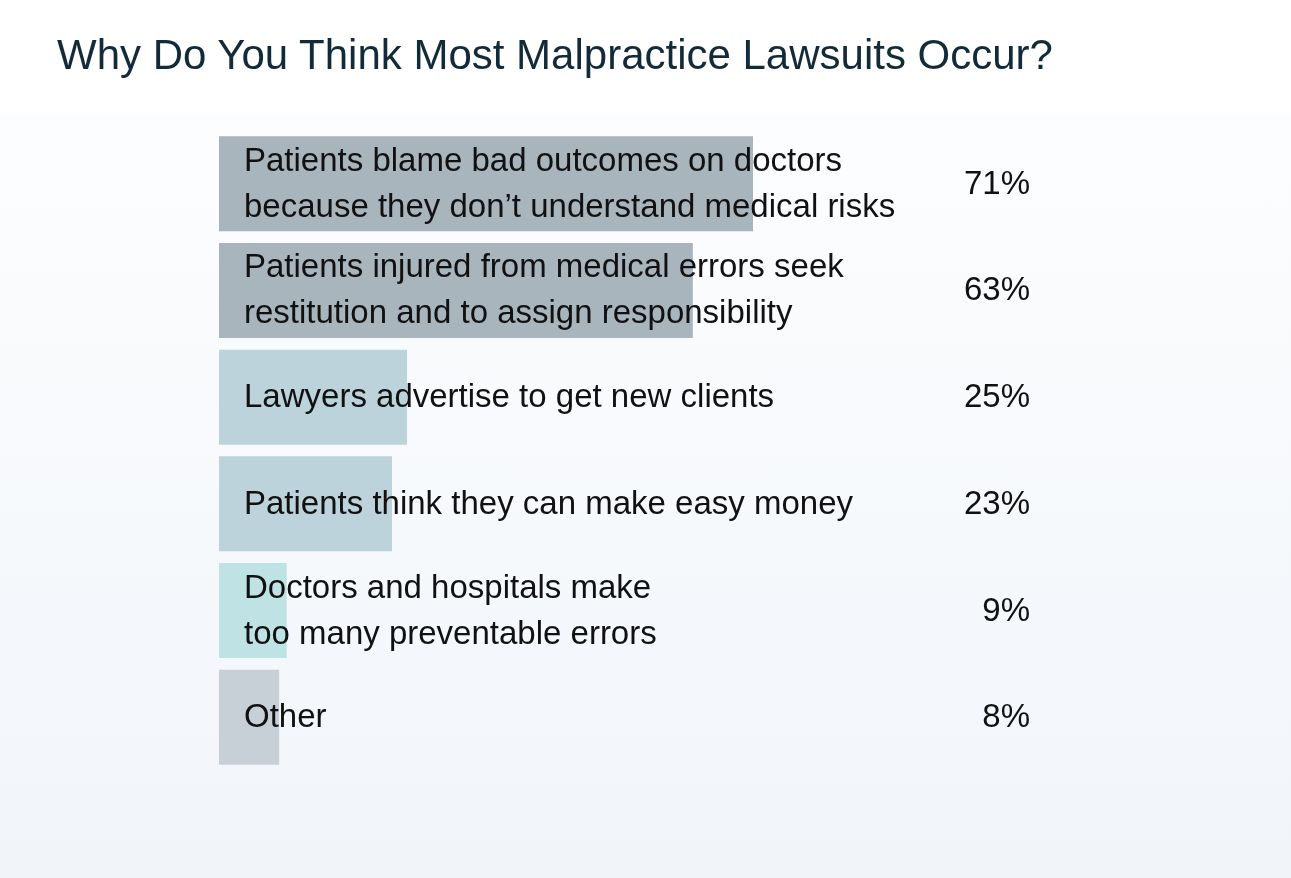 The width and height of the screenshot is (1291, 878). What do you see at coordinates (1006, 609) in the screenshot?
I see `data-label: 9%` at bounding box center [1006, 609].